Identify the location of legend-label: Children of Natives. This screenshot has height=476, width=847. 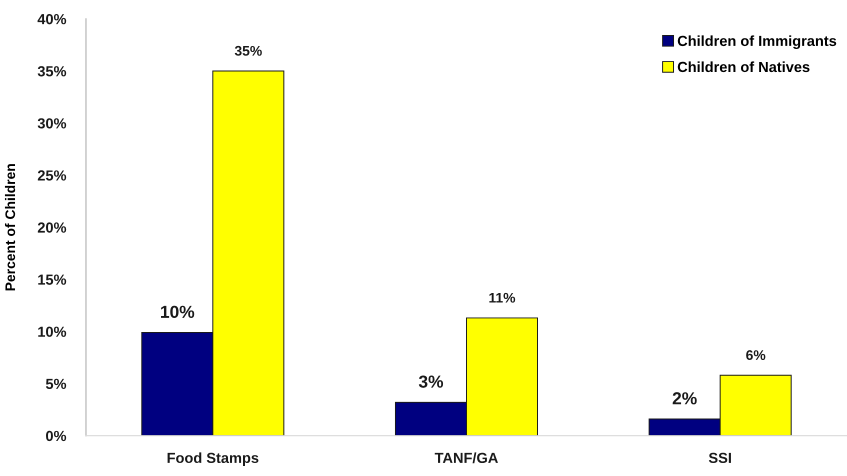
(744, 66).